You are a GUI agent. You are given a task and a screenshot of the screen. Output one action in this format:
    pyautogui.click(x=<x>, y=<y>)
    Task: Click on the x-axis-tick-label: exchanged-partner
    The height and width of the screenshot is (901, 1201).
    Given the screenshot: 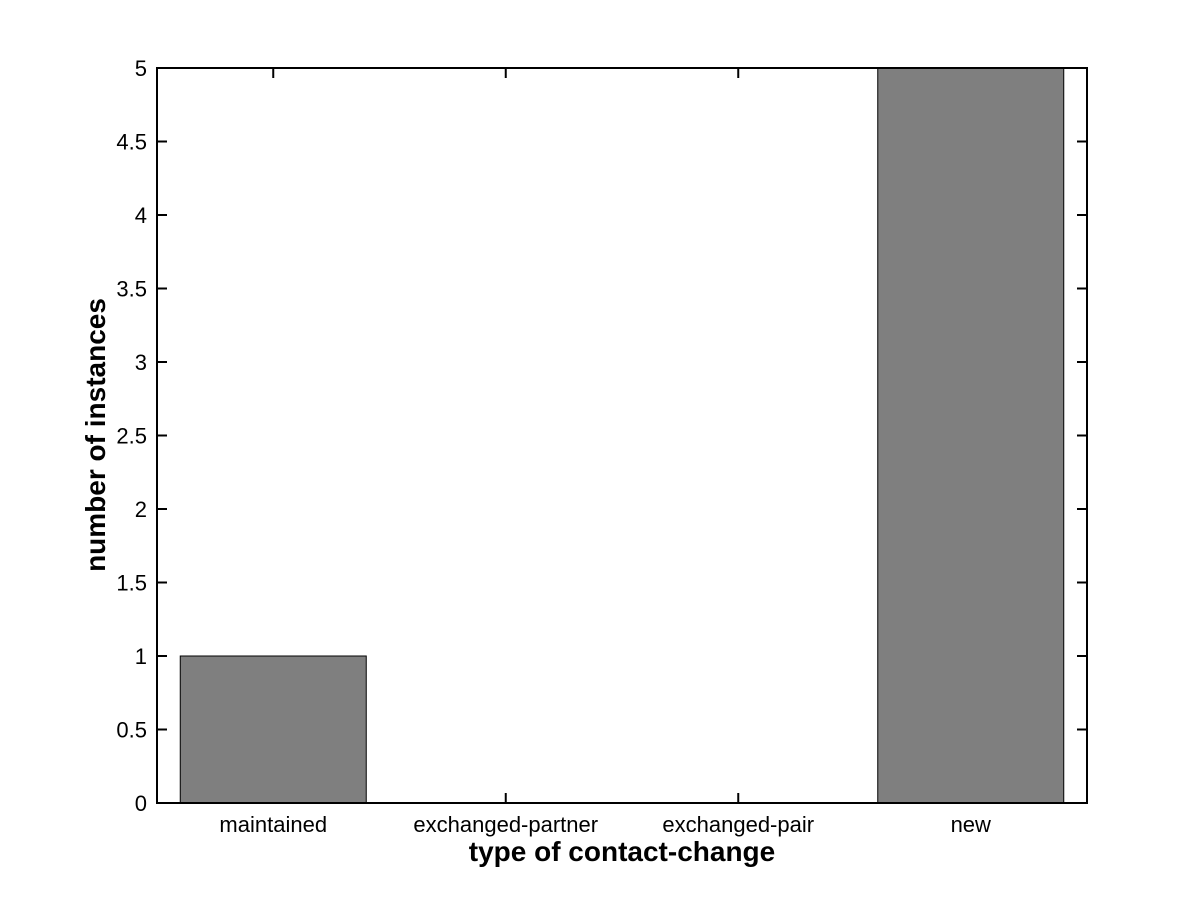 What is the action you would take?
    pyautogui.click(x=505, y=824)
    